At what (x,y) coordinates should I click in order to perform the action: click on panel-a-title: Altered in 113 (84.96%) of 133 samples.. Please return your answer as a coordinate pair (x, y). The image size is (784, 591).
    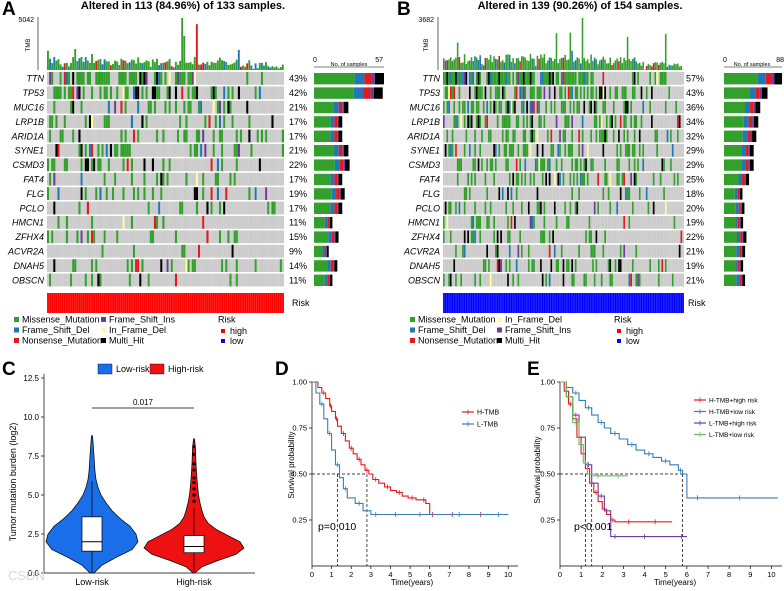
    Looking at the image, I should click on (183, 6).